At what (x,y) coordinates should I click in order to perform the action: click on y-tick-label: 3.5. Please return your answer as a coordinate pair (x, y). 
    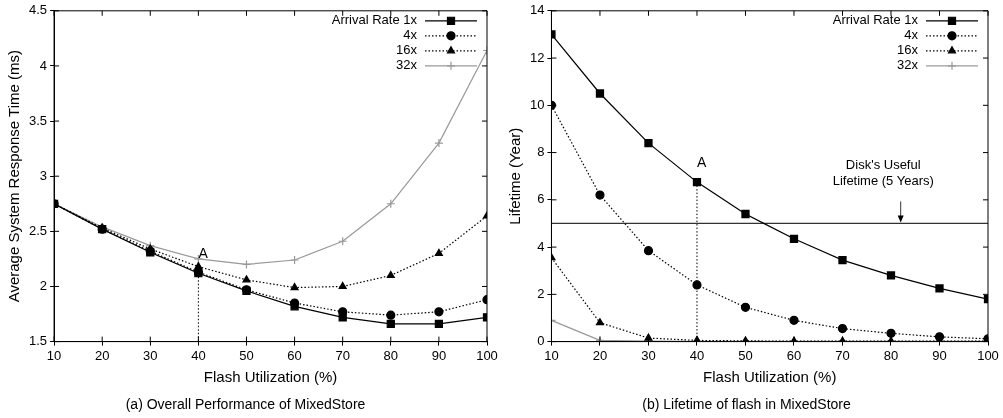
    Looking at the image, I should click on (38, 120).